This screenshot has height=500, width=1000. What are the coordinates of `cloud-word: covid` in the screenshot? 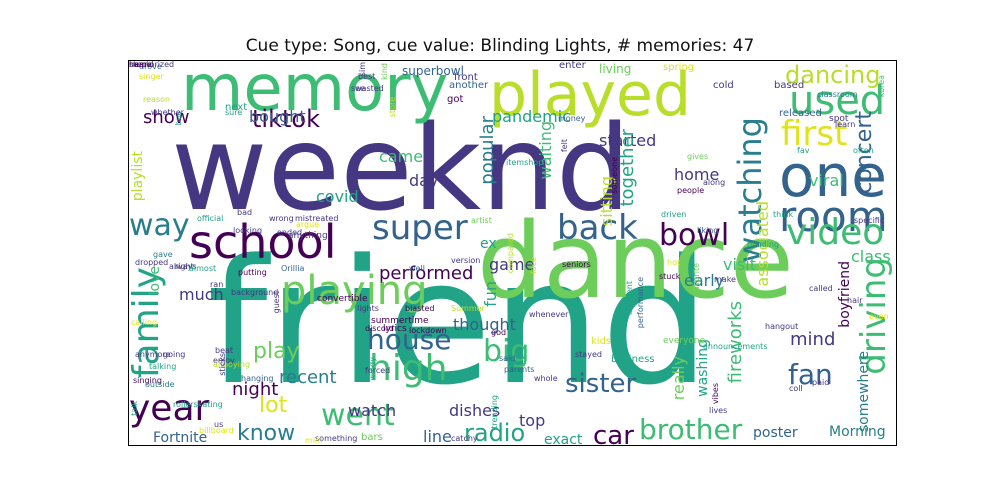 It's located at (337, 196).